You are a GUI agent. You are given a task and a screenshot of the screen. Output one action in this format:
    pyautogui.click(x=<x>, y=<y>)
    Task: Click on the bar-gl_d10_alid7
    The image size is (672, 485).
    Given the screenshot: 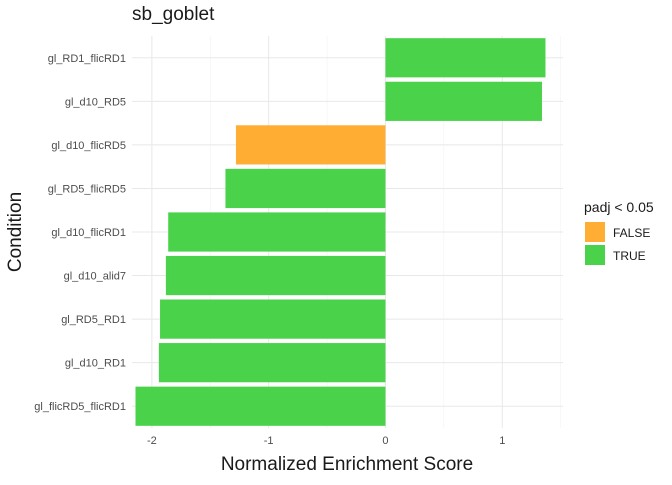 What is the action you would take?
    pyautogui.click(x=275, y=275)
    